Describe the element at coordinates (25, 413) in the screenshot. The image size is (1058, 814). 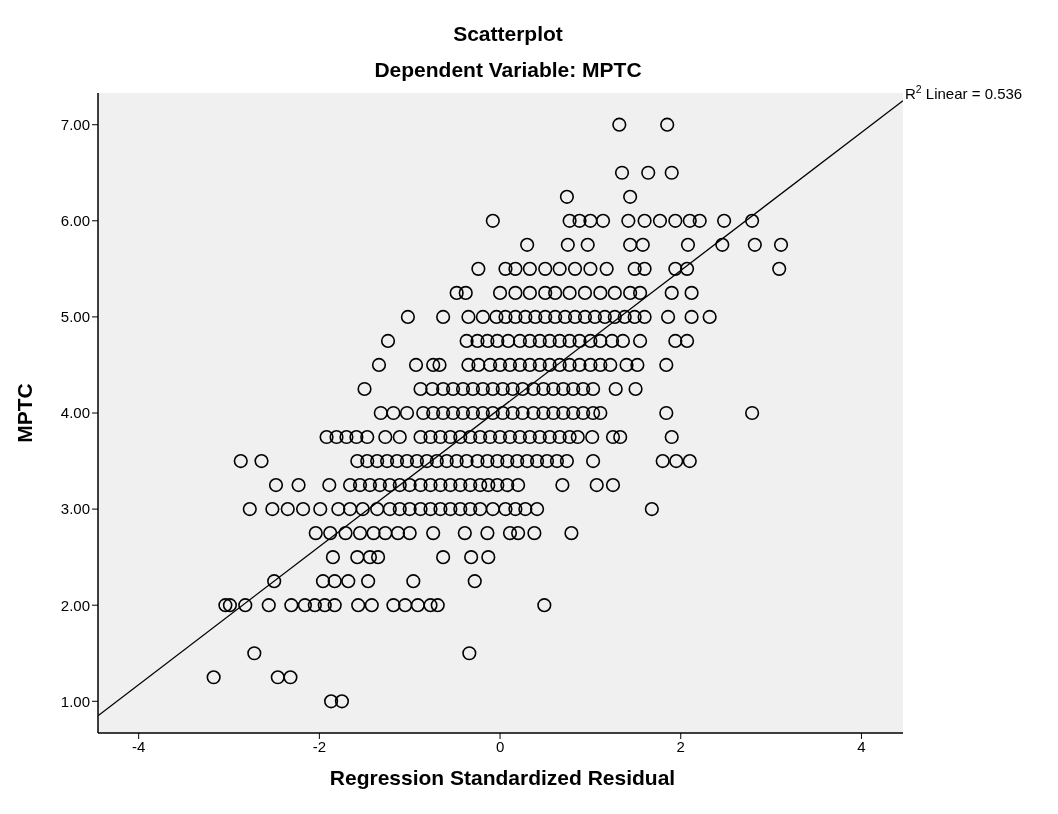
I see `y-axis-title: MPTC` at that location.